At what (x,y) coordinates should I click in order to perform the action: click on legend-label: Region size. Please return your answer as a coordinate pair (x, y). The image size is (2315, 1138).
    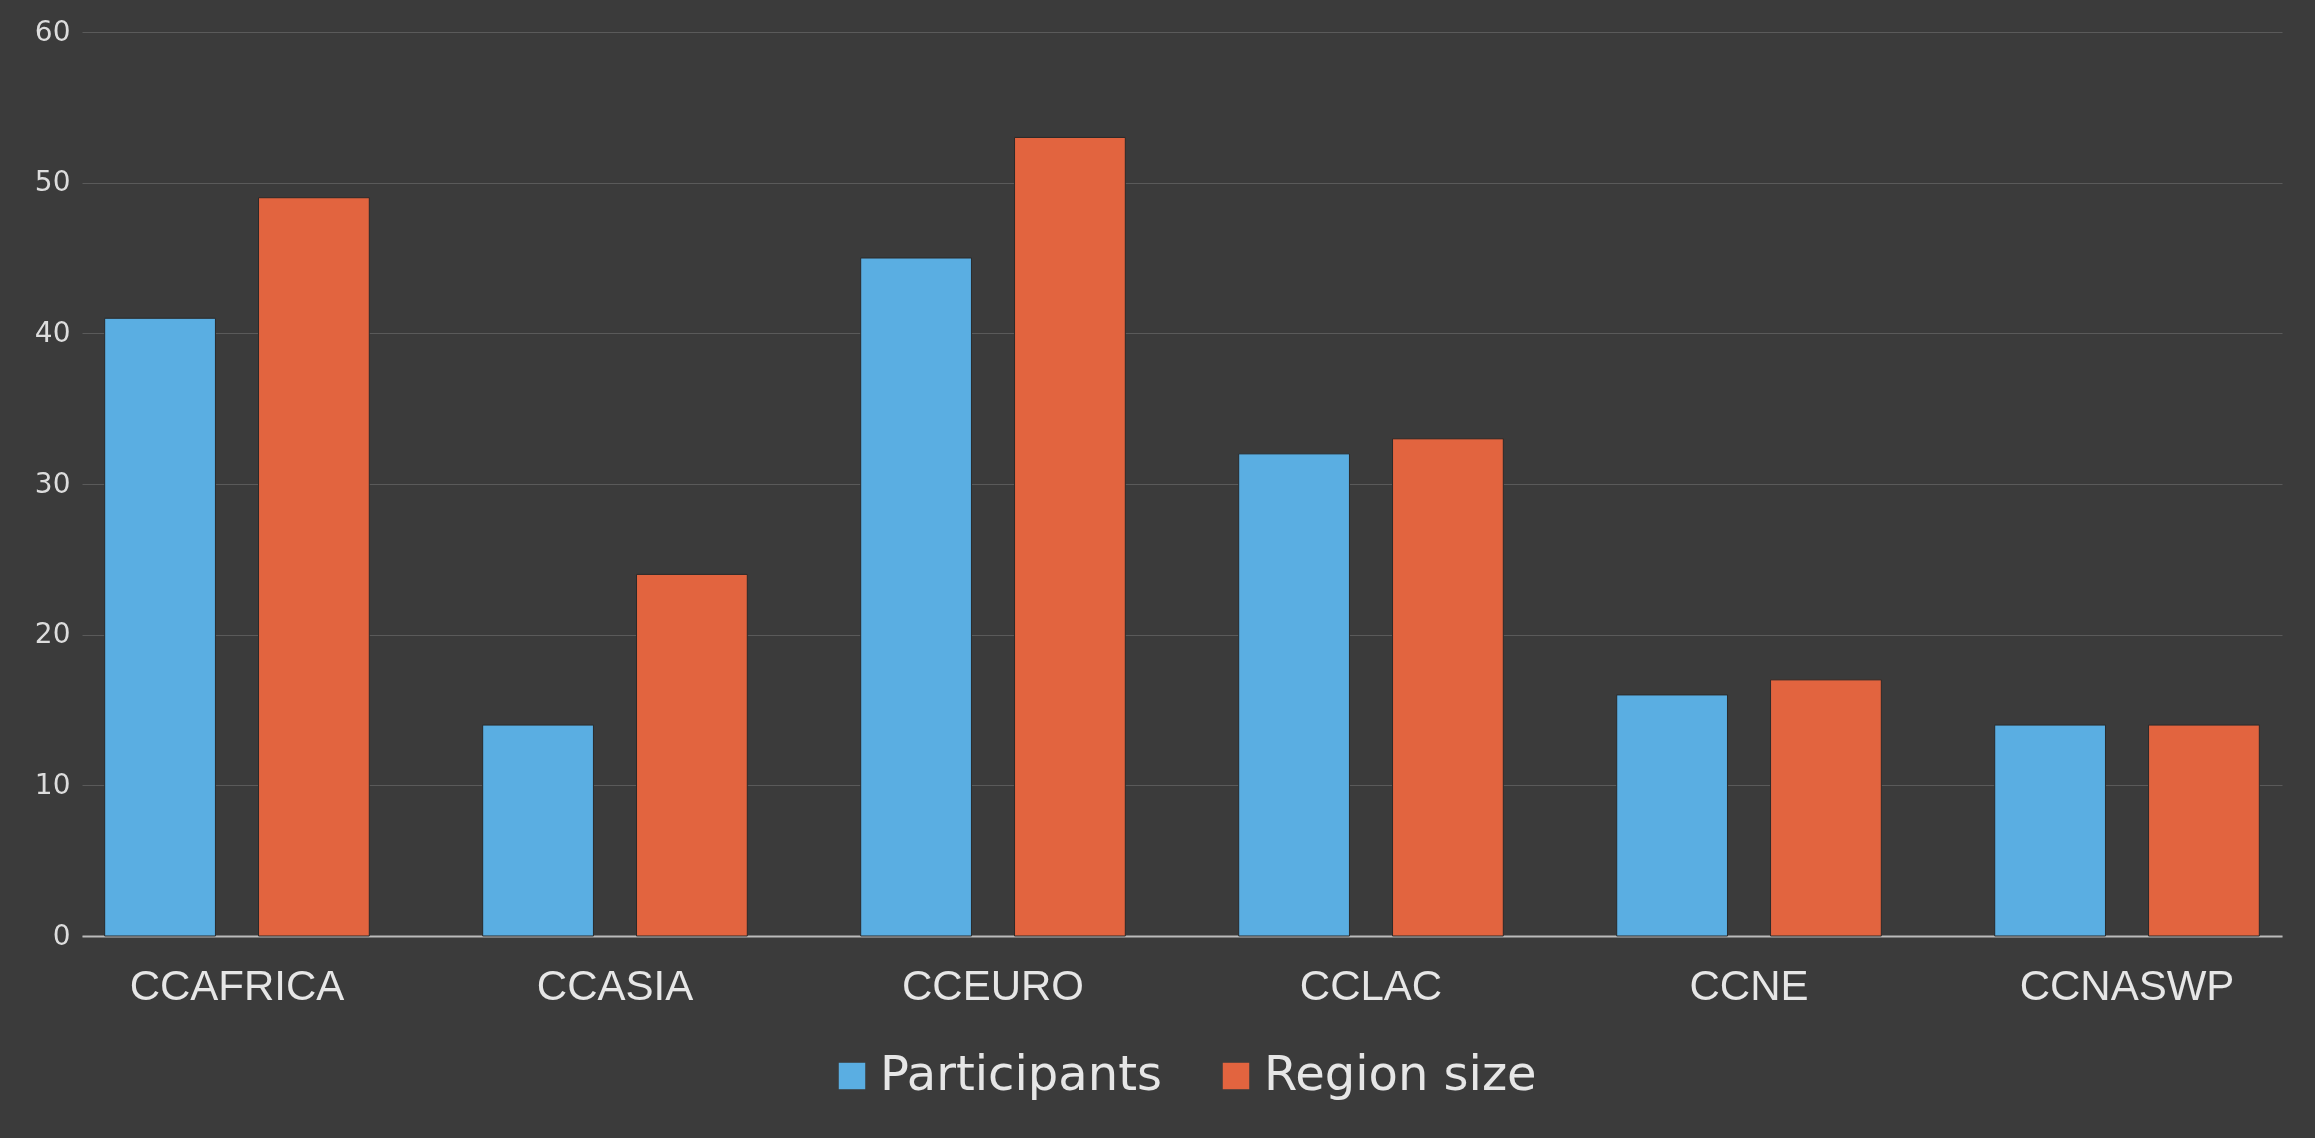
    Looking at the image, I should click on (1400, 1073).